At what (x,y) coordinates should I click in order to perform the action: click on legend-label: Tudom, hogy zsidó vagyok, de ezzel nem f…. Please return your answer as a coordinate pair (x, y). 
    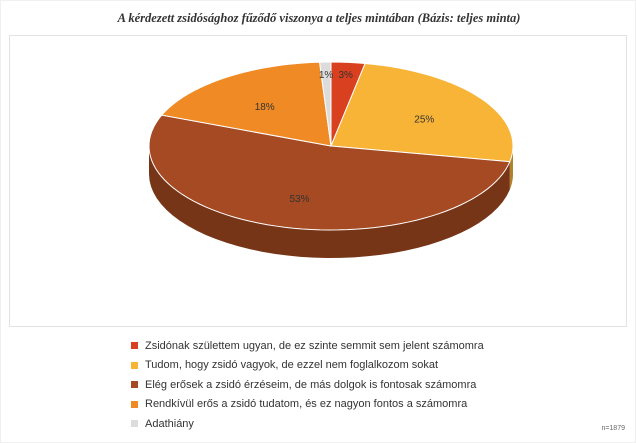
    Looking at the image, I should click on (292, 365).